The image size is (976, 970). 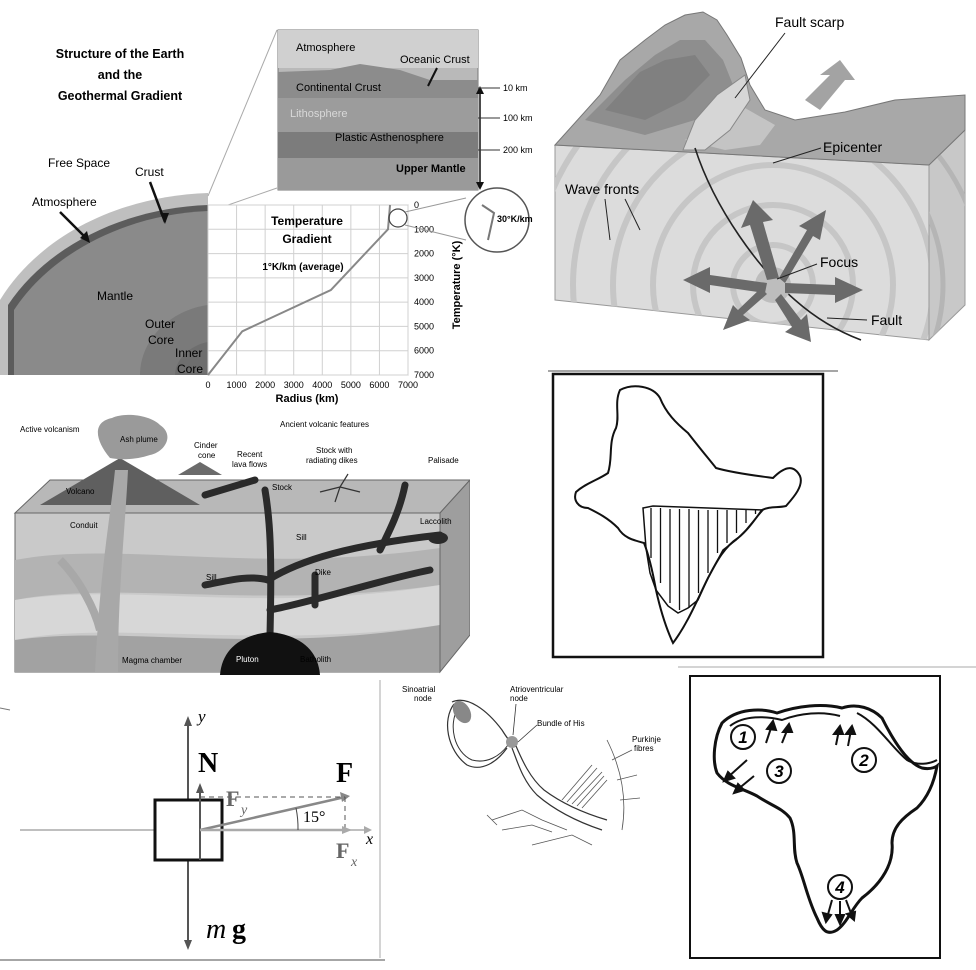 What do you see at coordinates (443, 460) in the screenshot?
I see `palisade-label: Palisade` at bounding box center [443, 460].